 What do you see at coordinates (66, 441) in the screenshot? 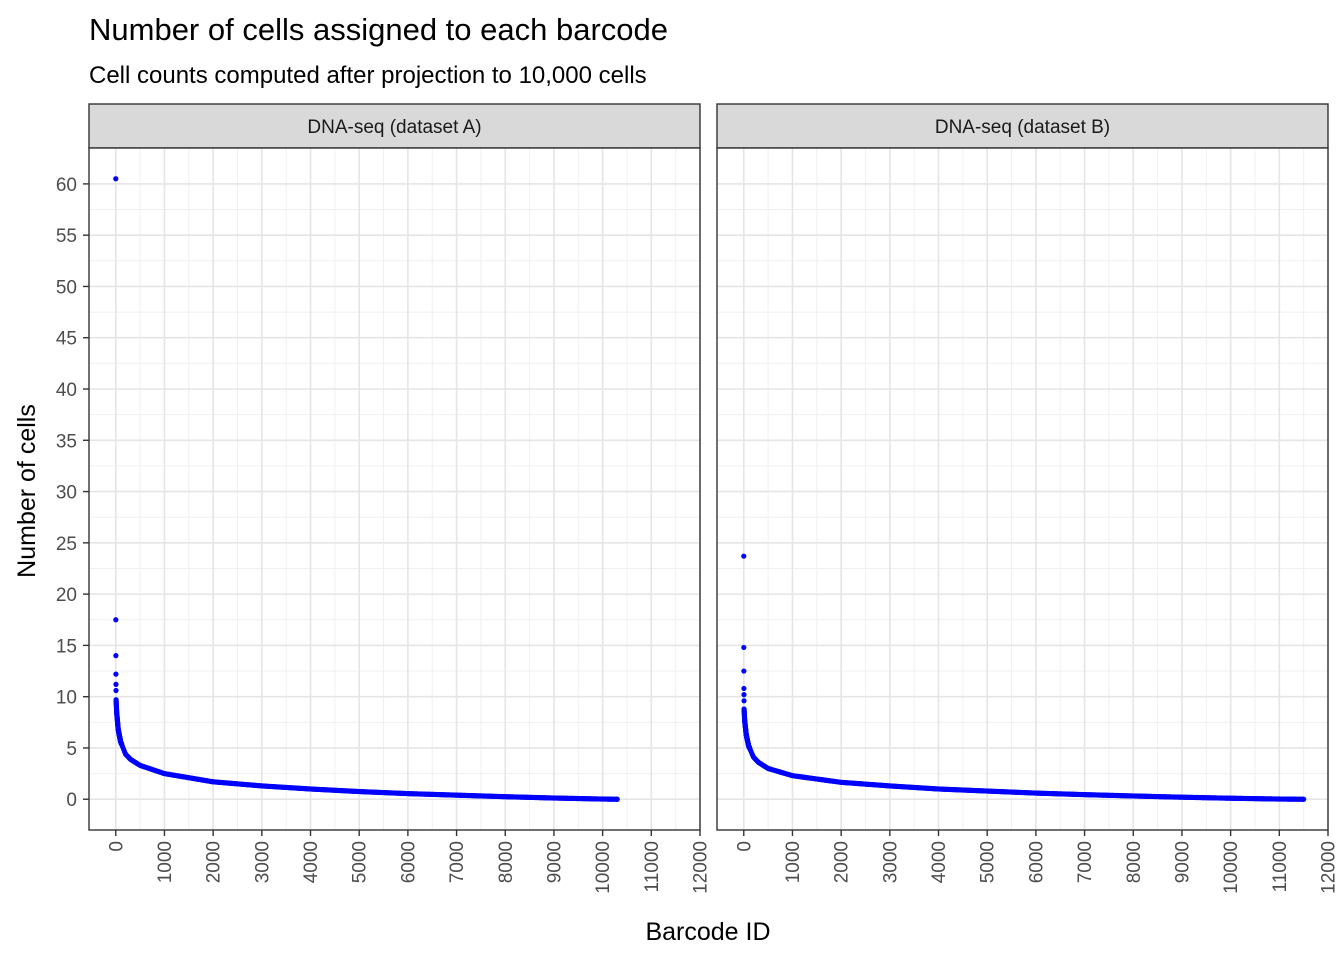
I see `y-tick-label: 35` at bounding box center [66, 441].